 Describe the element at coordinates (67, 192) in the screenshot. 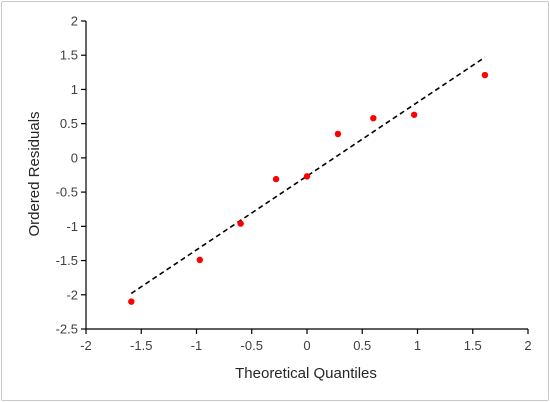

I see `y-tick-label: -0.5` at that location.